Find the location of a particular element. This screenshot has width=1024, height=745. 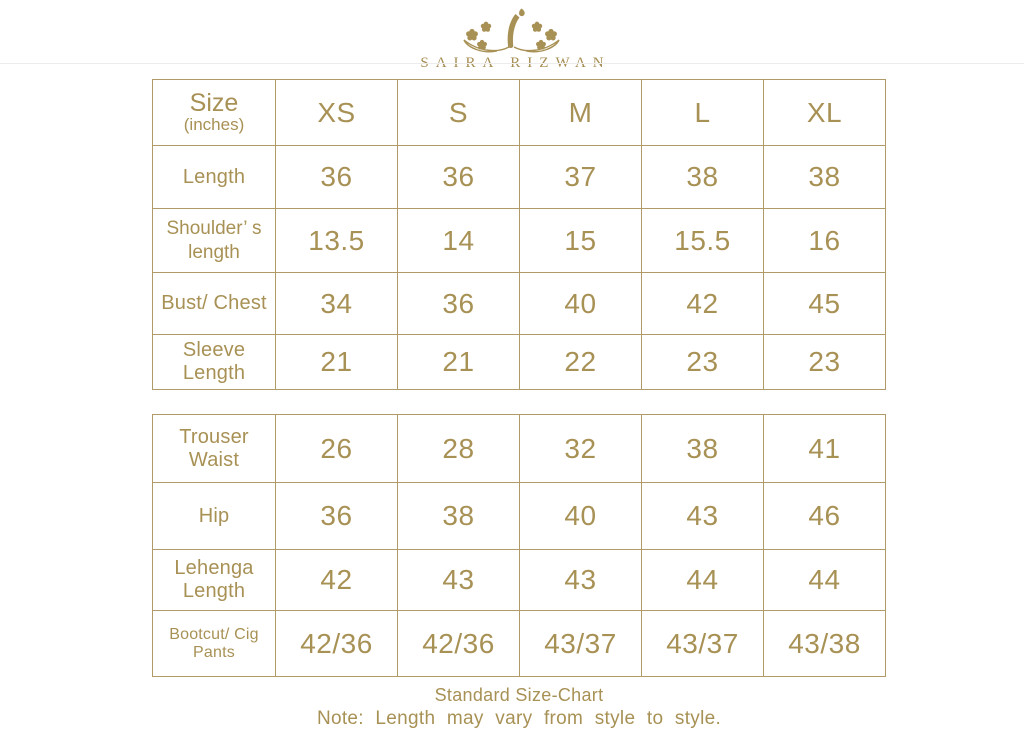

size-unit: (inches) is located at coordinates (214, 125).